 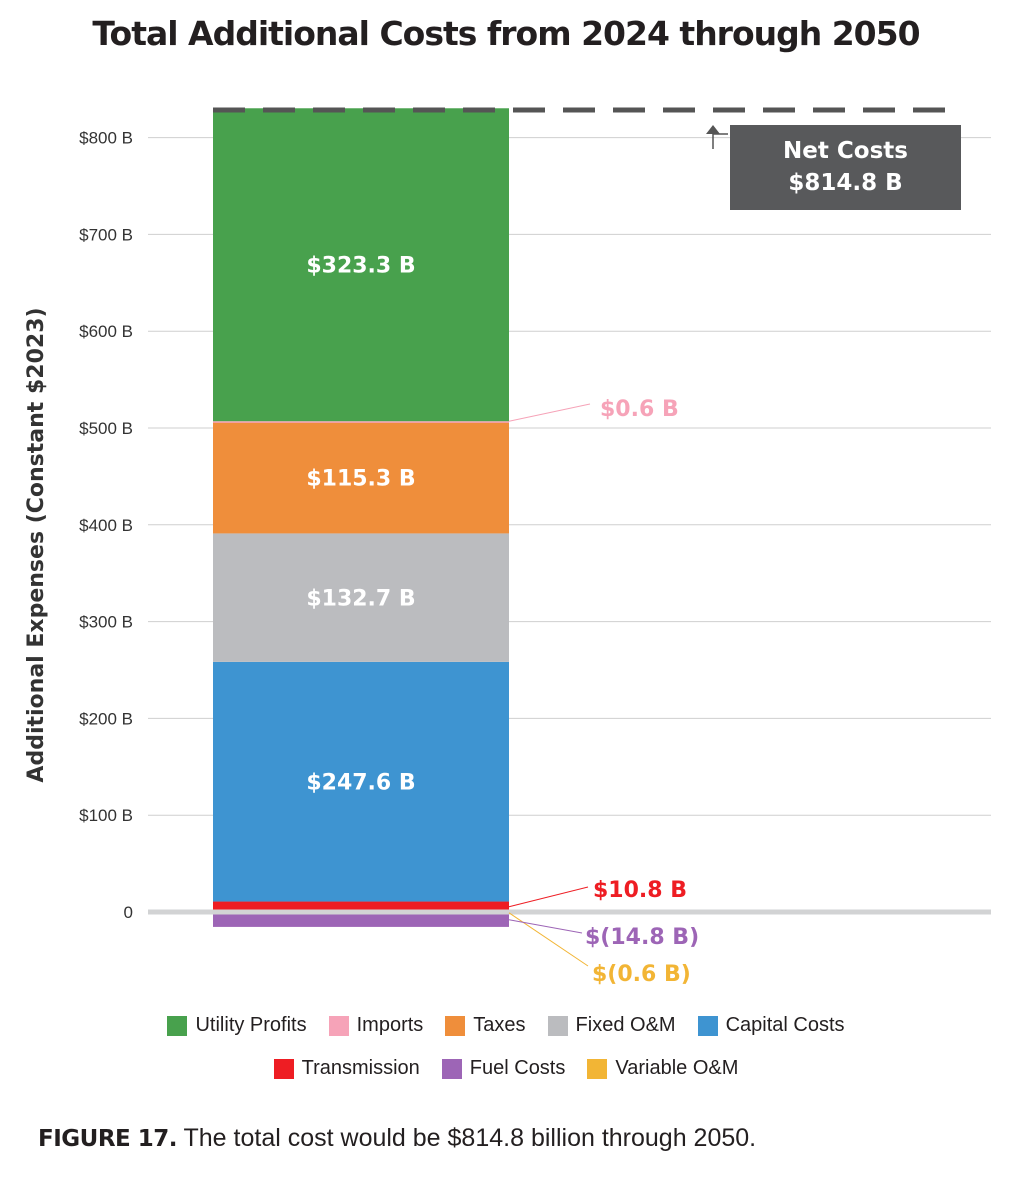 What do you see at coordinates (641, 974) in the screenshot?
I see `data-label-variable-o-m: $(0.6 B)` at bounding box center [641, 974].